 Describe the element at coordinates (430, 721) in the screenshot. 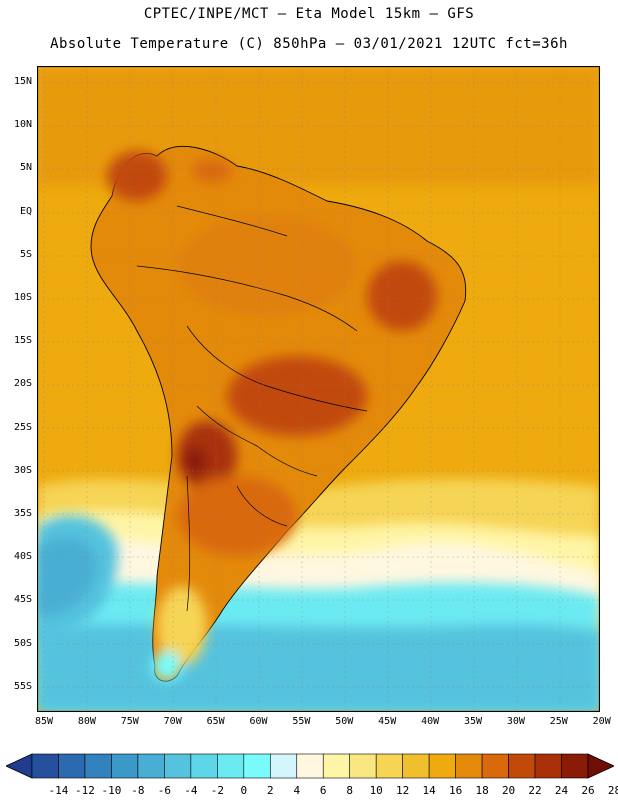

I see `longitude-label: 40W` at that location.